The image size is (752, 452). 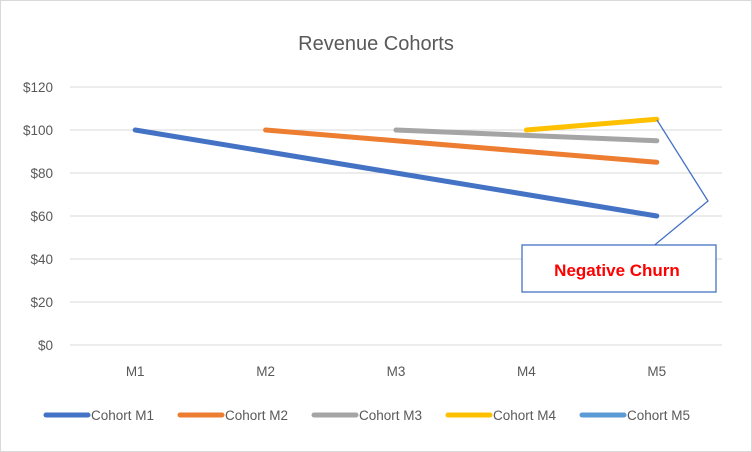 I want to click on legend-item: Cohort M3, so click(x=366, y=415).